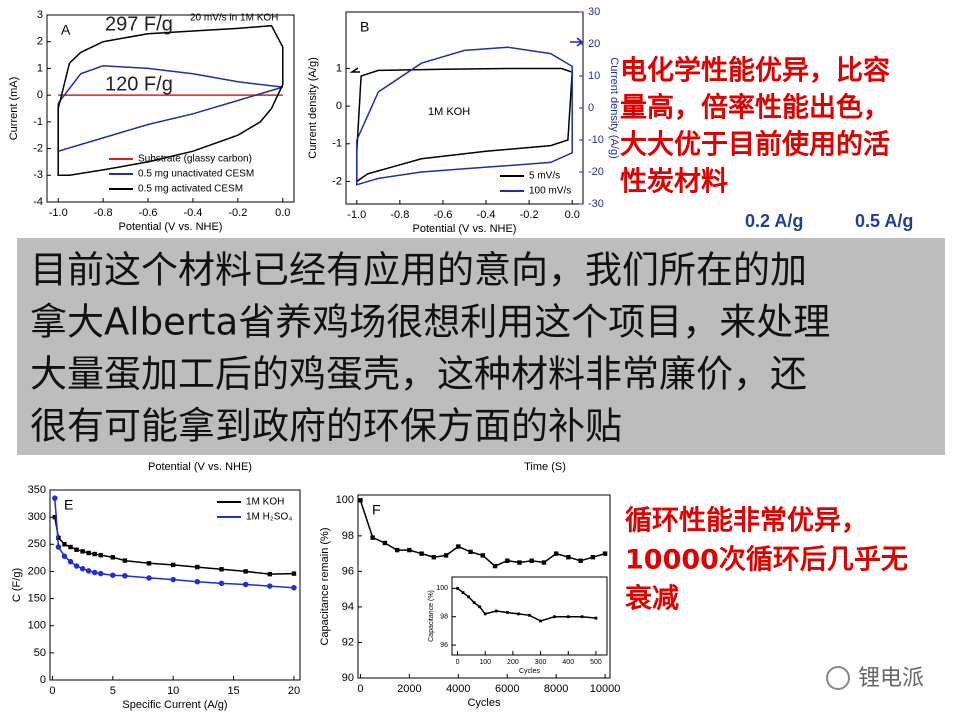  I want to click on plot-frame, so click(464, 108).